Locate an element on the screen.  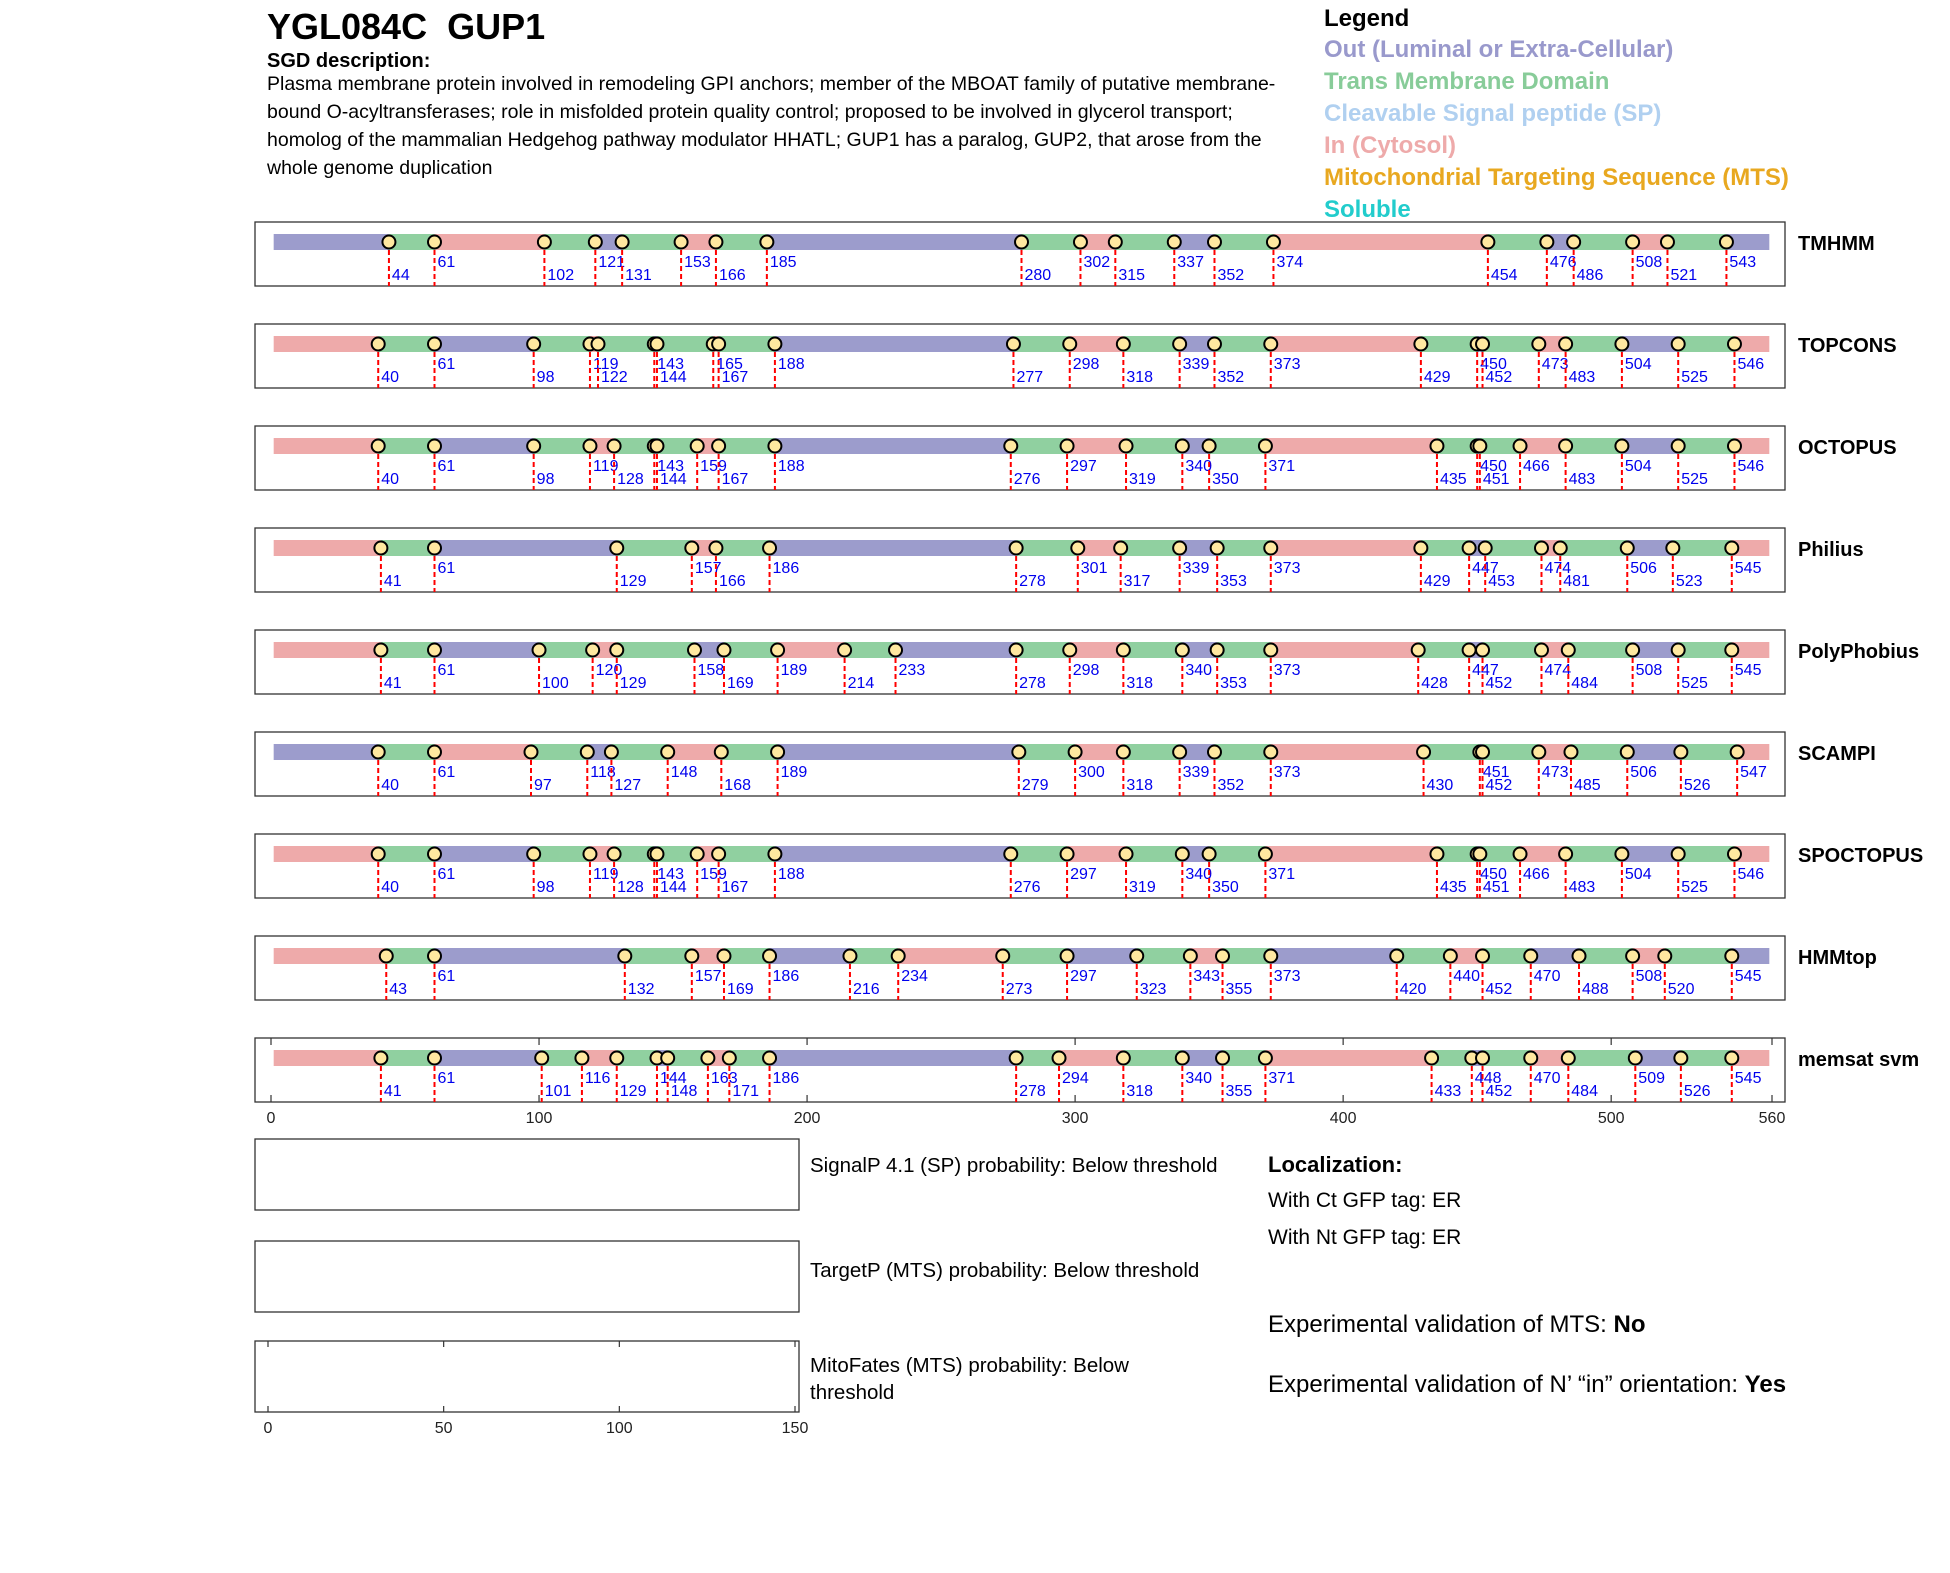
boundary-label: 474 is located at coordinates (1557, 670).